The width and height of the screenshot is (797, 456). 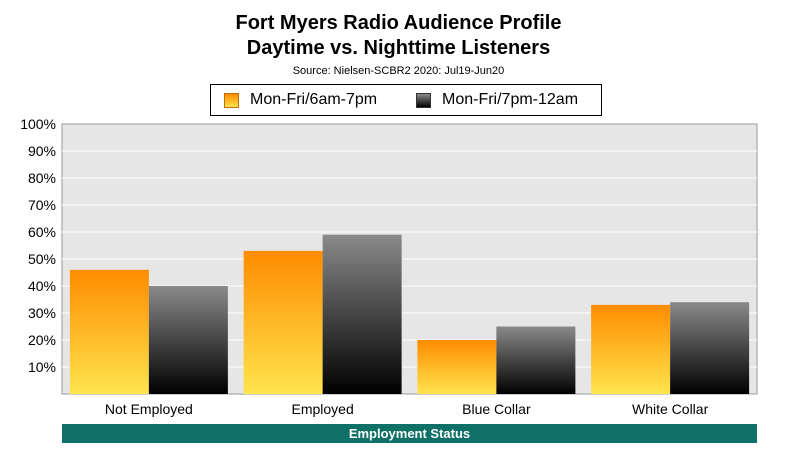 What do you see at coordinates (496, 409) in the screenshot?
I see `x-category-label: Blue Collar` at bounding box center [496, 409].